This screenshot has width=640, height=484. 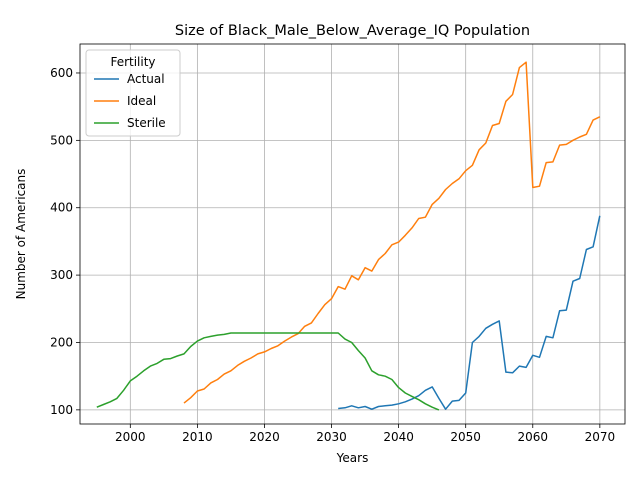 What do you see at coordinates (197, 437) in the screenshot?
I see `x-tick-label: 2010` at bounding box center [197, 437].